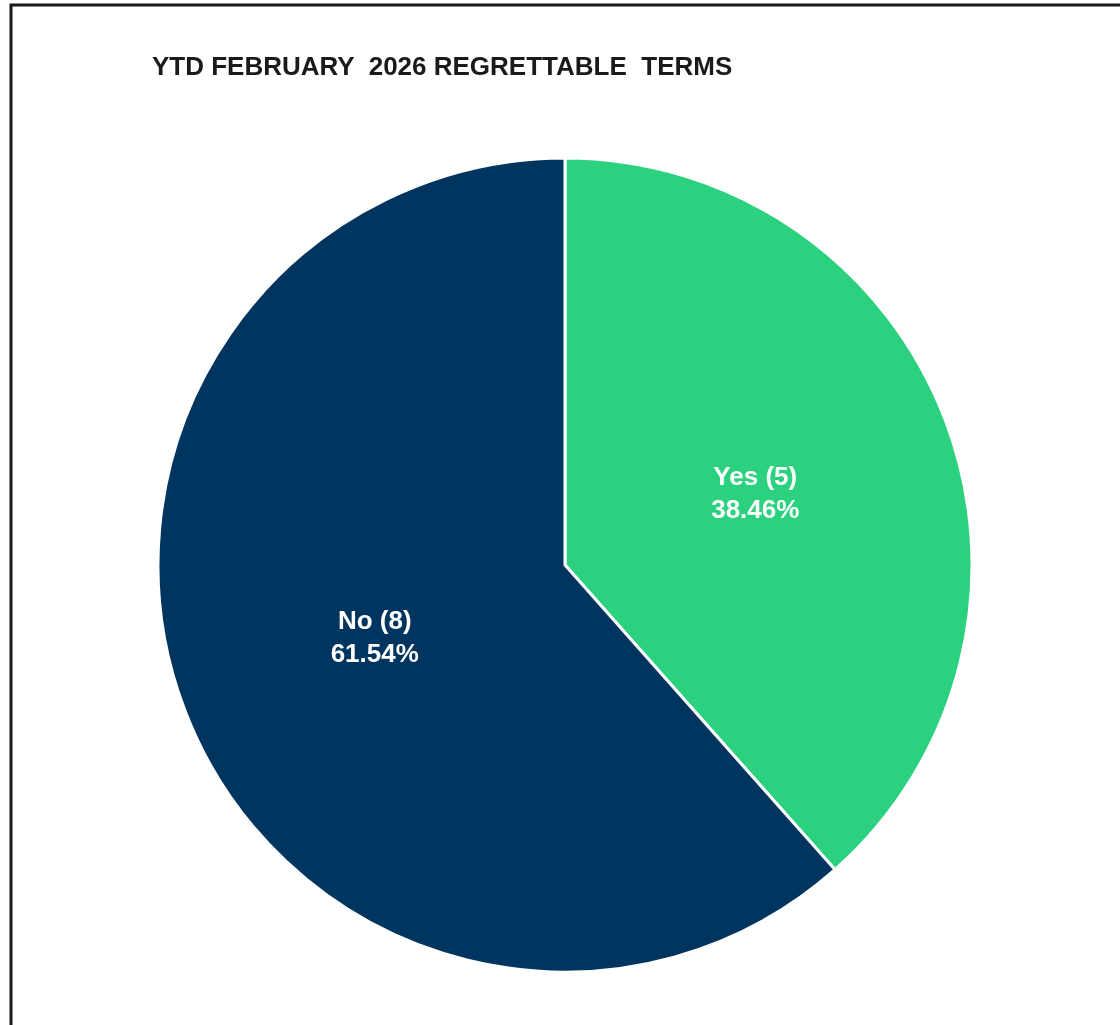 The width and height of the screenshot is (1120, 1025). What do you see at coordinates (755, 508) in the screenshot?
I see `data-label: 38.46%` at bounding box center [755, 508].